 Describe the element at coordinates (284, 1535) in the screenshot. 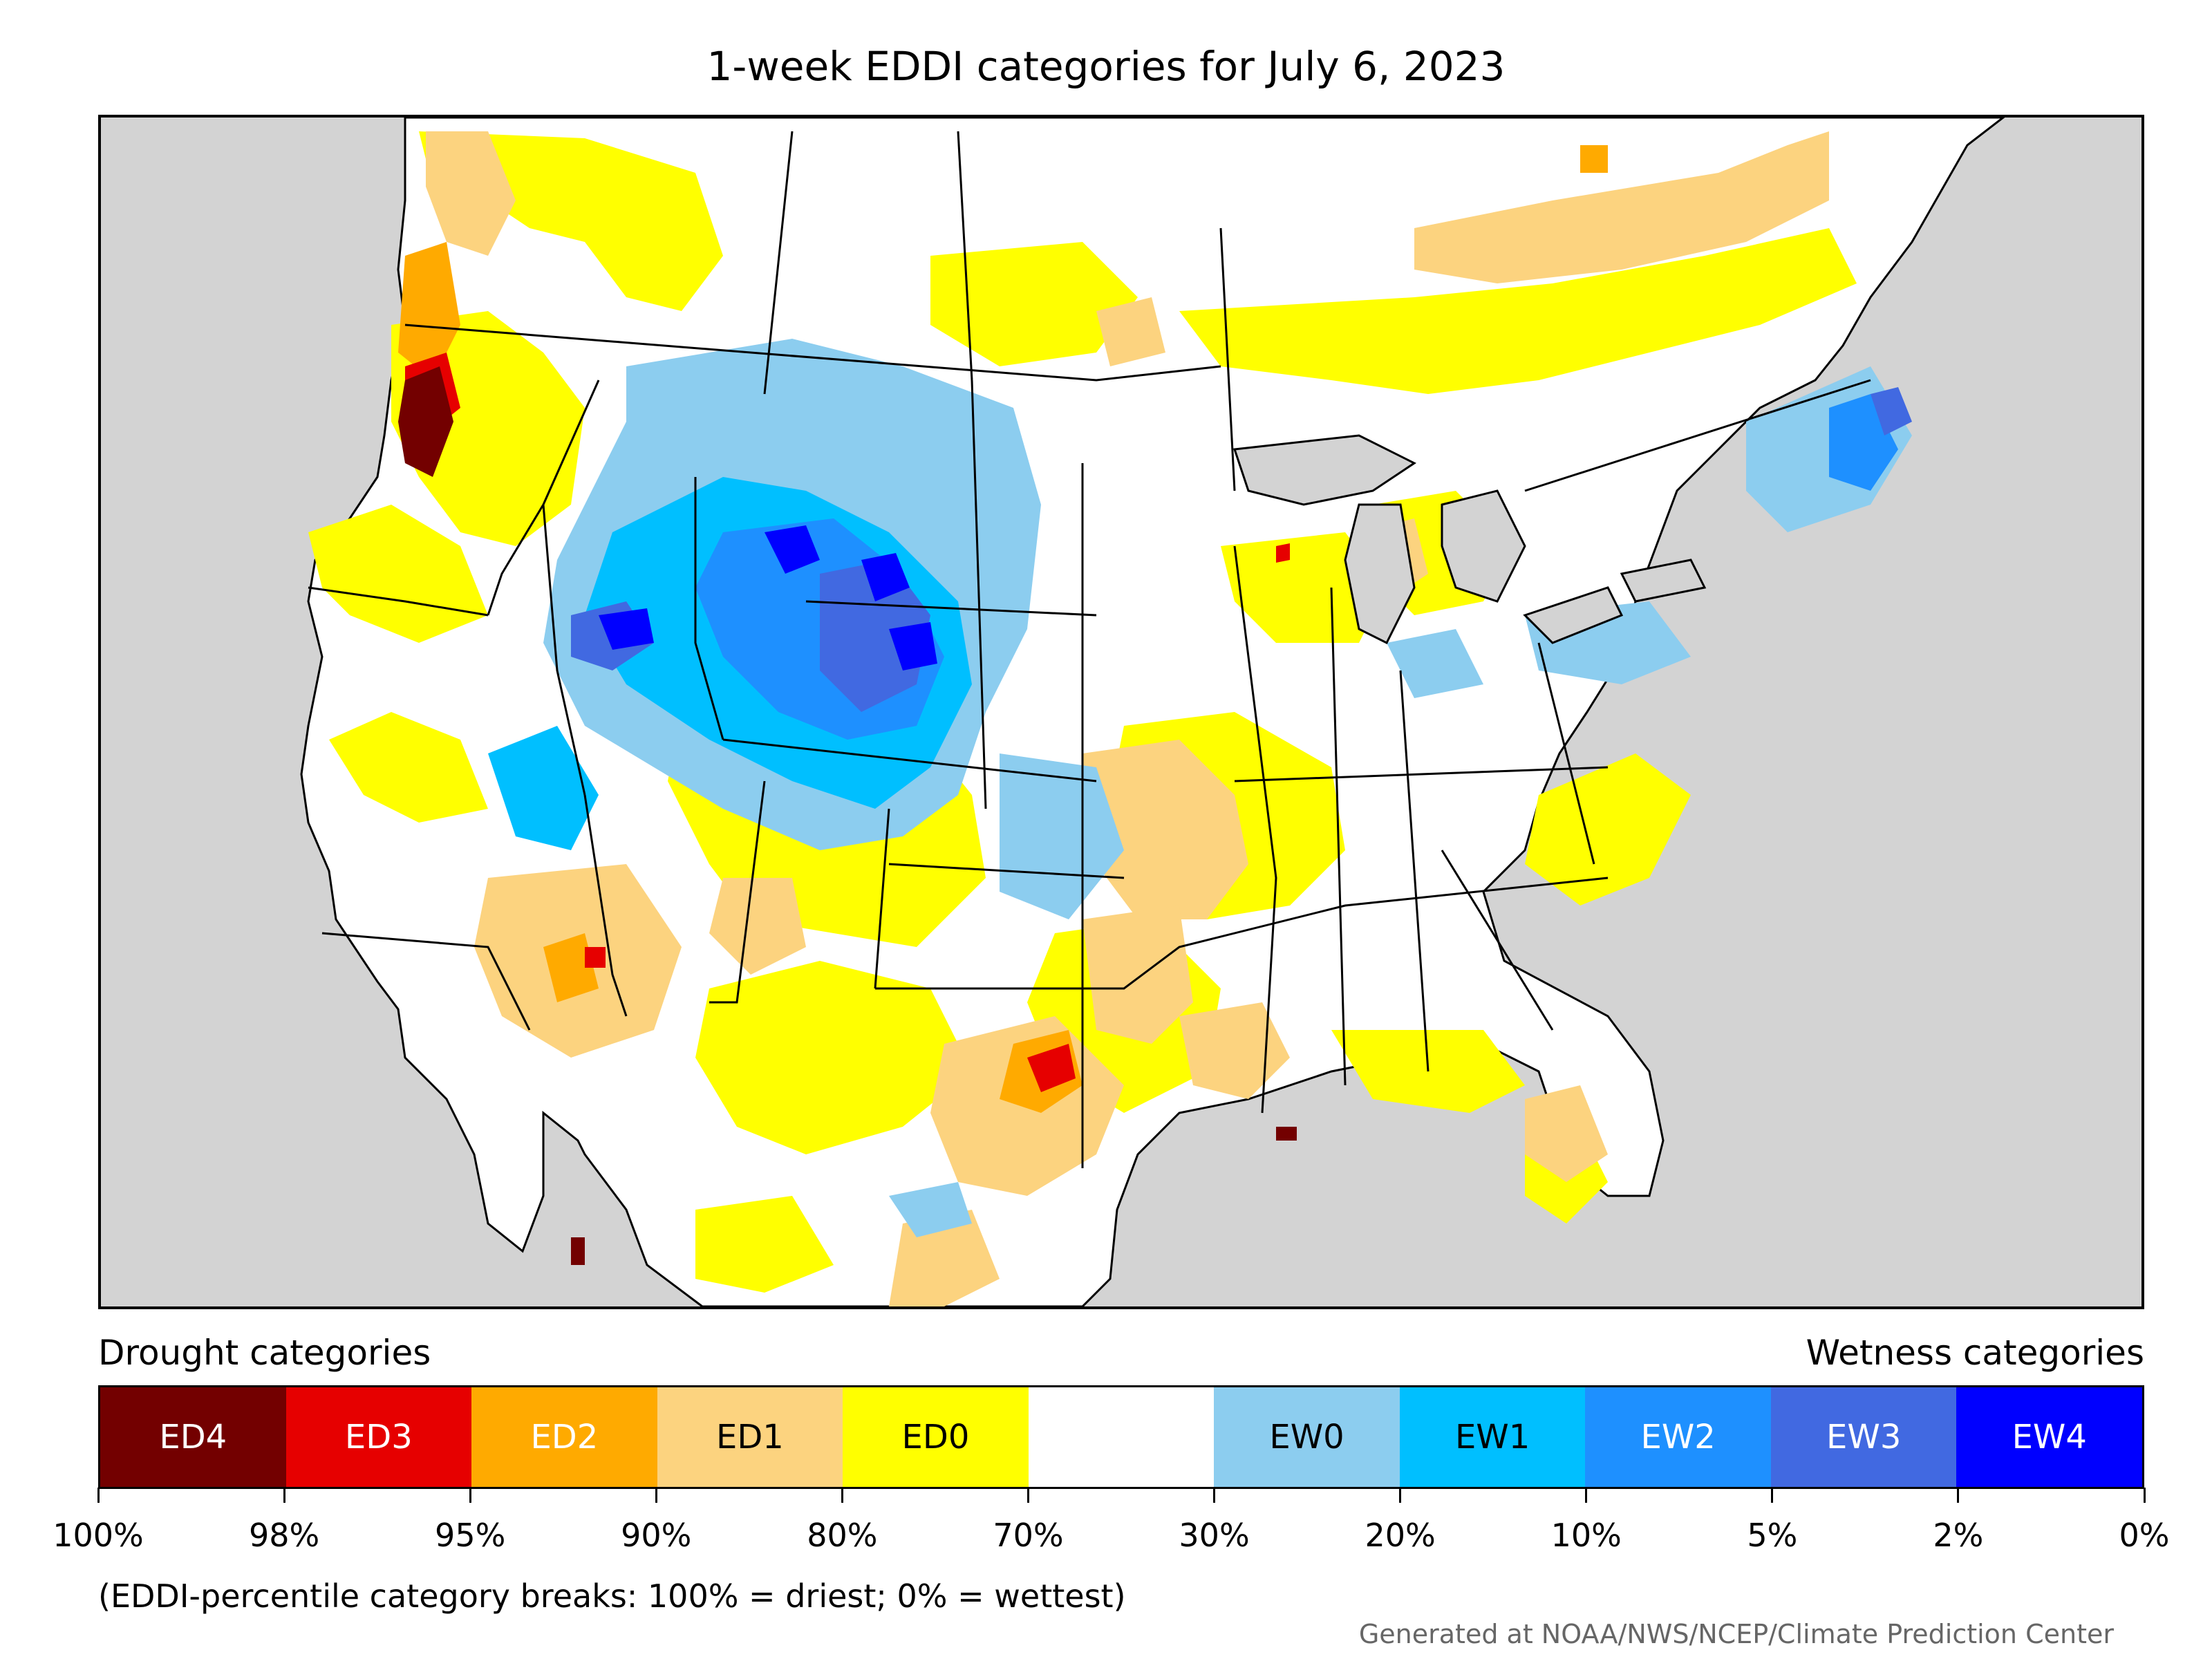

I see `legend-tick-label: 98%` at that location.